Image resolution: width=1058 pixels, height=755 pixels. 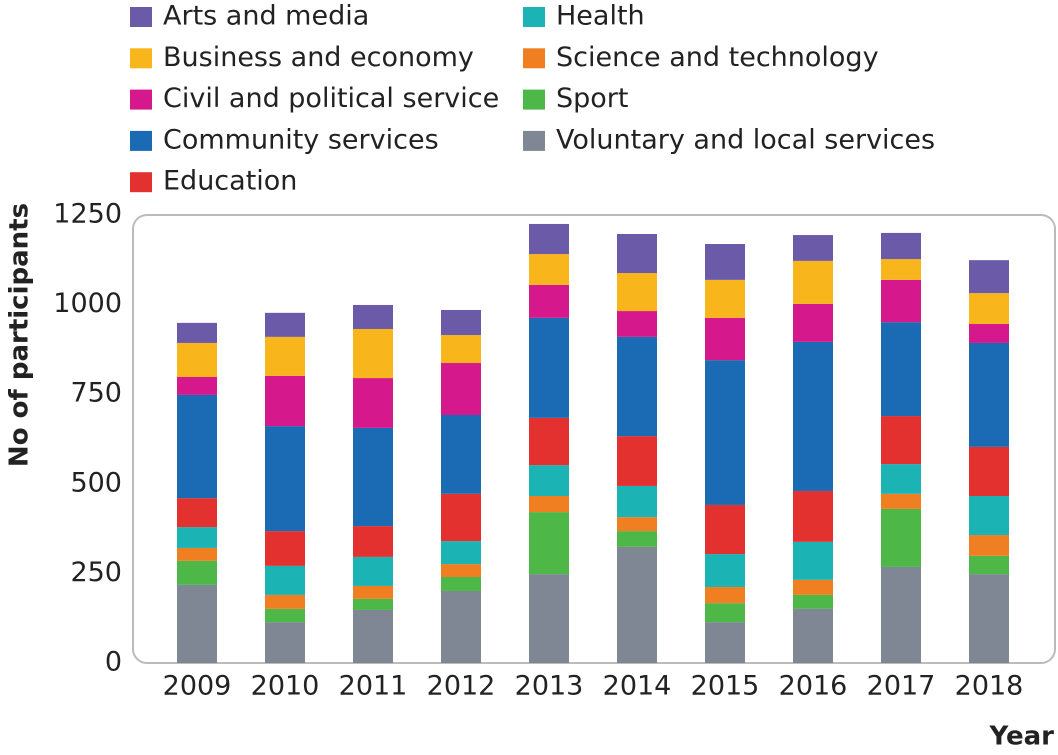 What do you see at coordinates (901, 686) in the screenshot?
I see `x-tick-label: 2017` at bounding box center [901, 686].